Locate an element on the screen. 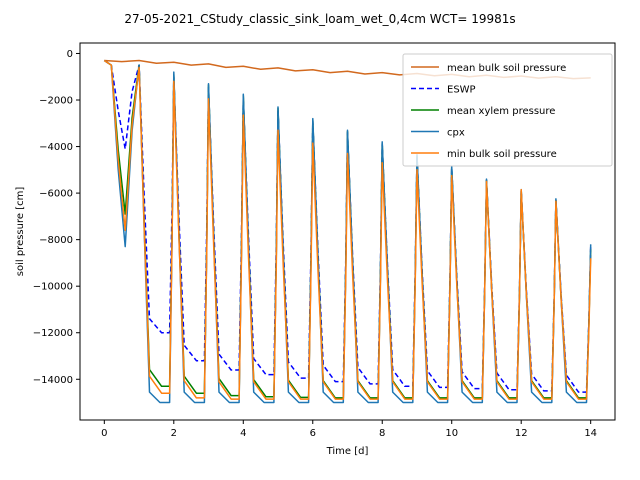  legend-entry: ESWP is located at coordinates (461, 90).